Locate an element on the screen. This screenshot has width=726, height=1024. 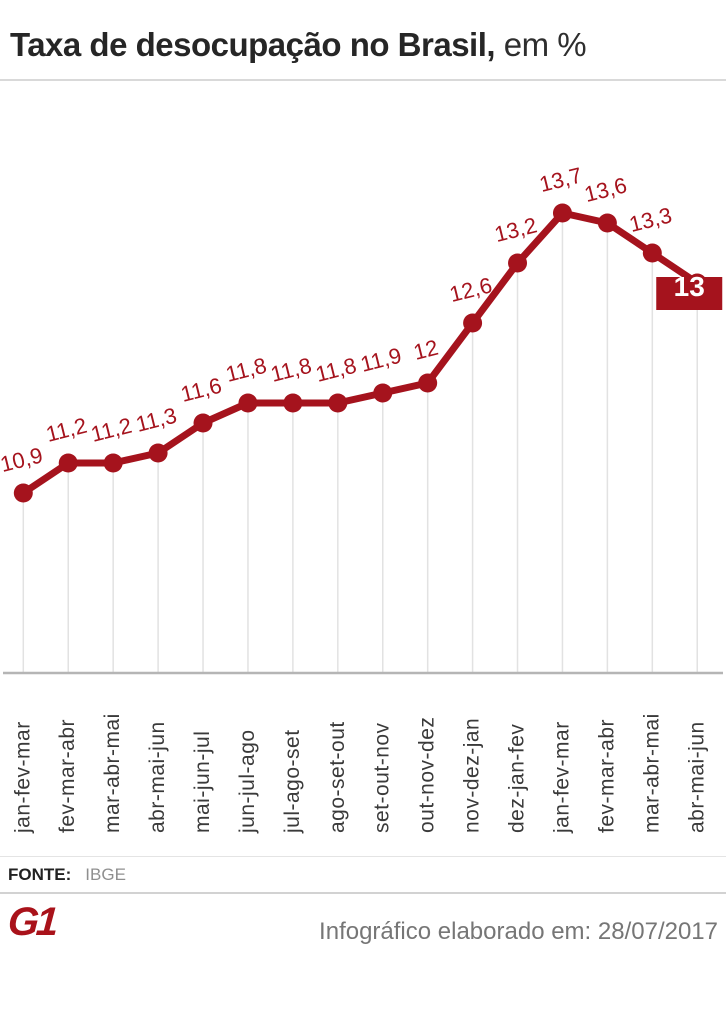
highlight-value-box is located at coordinates (689, 293).